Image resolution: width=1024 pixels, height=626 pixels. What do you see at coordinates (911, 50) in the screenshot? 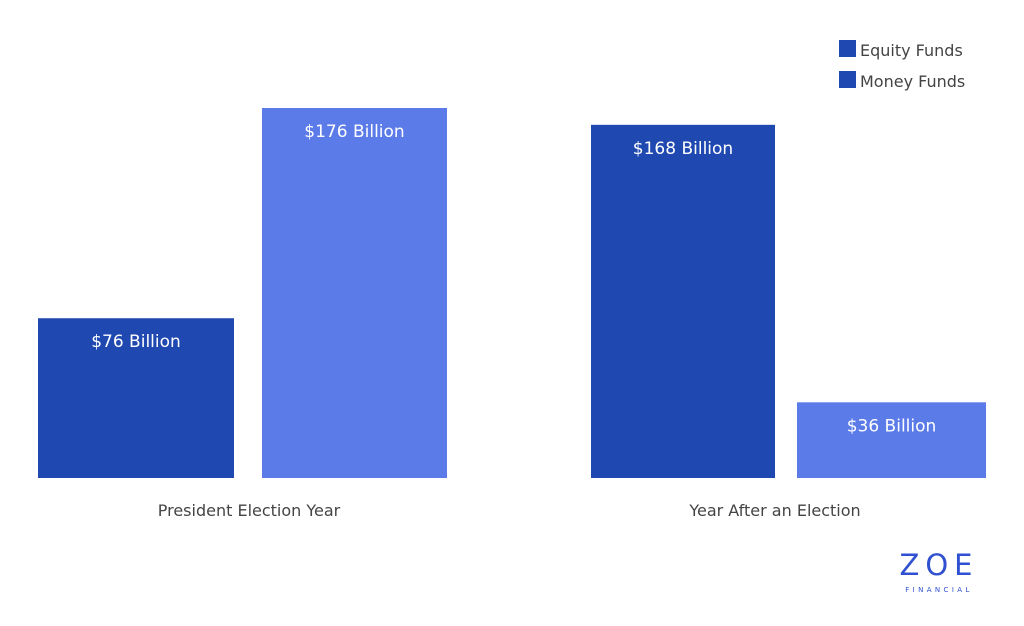
I see `legend-label-equity-funds: Equity Funds` at bounding box center [911, 50].